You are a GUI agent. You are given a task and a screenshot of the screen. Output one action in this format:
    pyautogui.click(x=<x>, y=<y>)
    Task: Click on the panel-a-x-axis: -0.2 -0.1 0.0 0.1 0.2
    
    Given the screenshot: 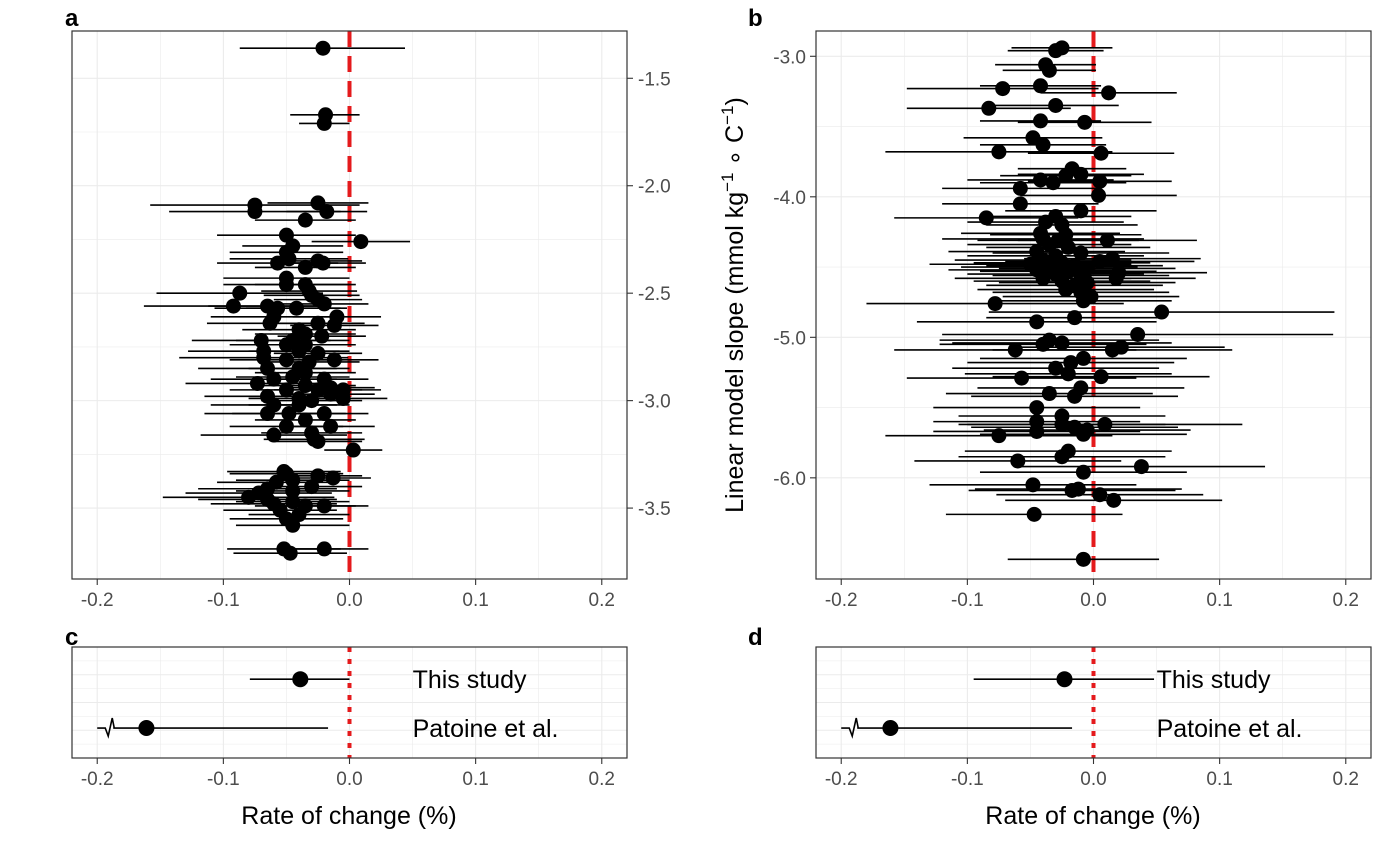 What is the action you would take?
    pyautogui.click(x=348, y=595)
    